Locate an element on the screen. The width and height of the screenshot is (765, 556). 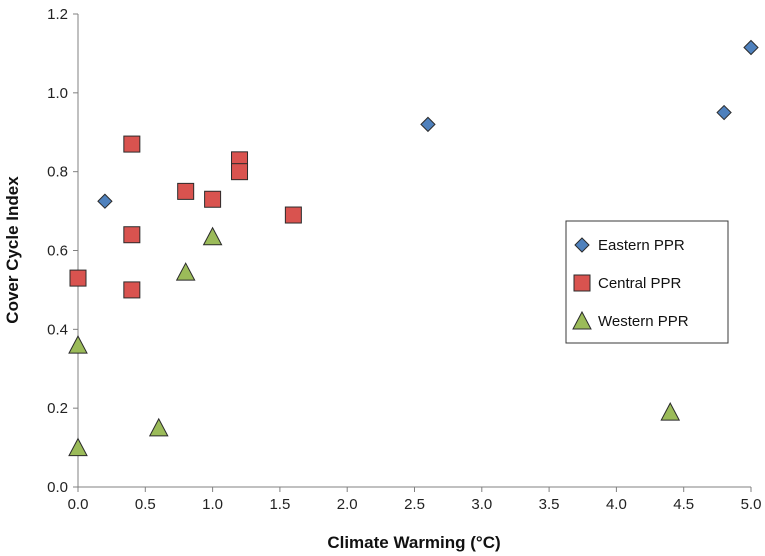
x-tick-label: 5.0 is located at coordinates (751, 504).